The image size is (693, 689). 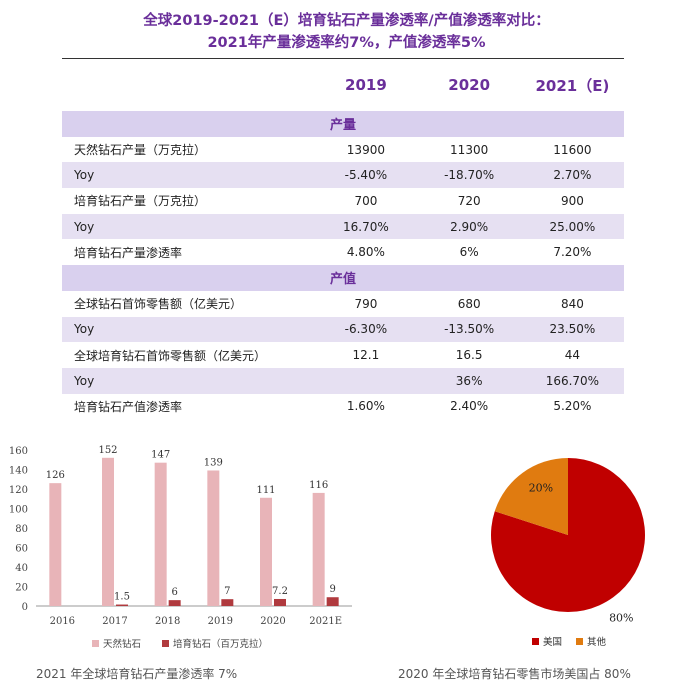 I want to click on table-row: 全球钻石首饰零售额（亿美元） 790 680 840, so click(x=343, y=304).